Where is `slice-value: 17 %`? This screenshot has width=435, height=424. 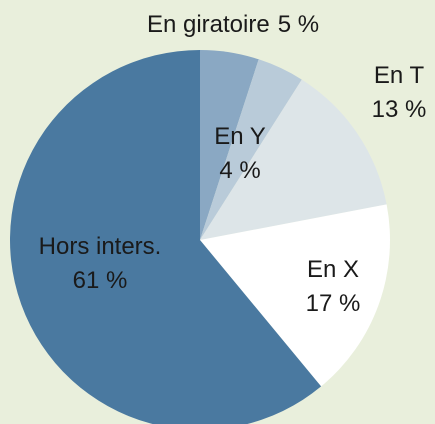
slice-value: 17 % is located at coordinates (333, 303).